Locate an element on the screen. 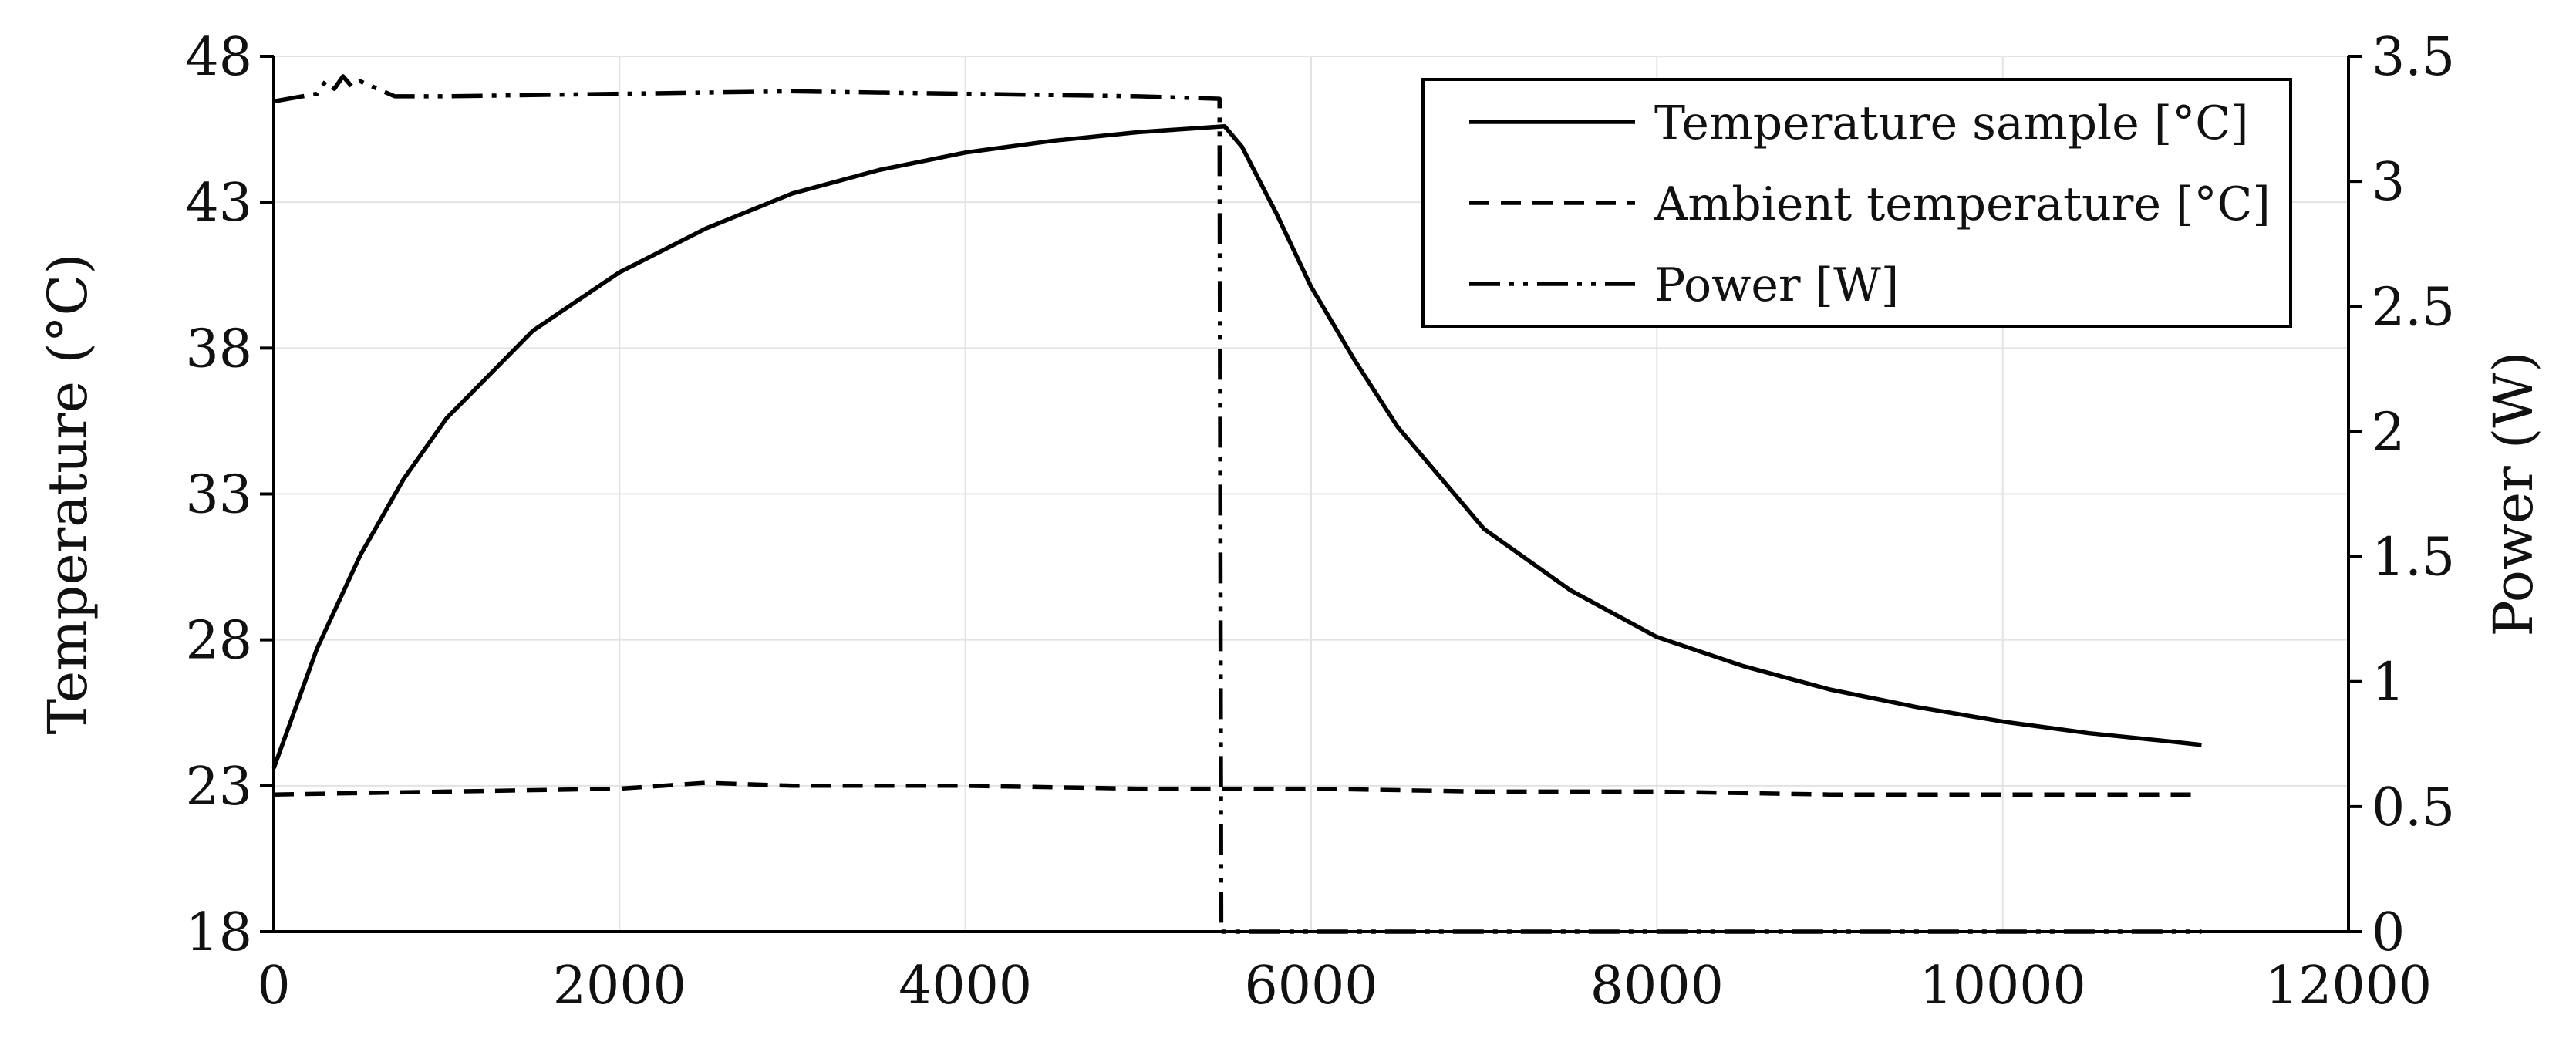 This screenshot has width=2576, height=1062. x-tick-label: 12000 is located at coordinates (2348, 986).